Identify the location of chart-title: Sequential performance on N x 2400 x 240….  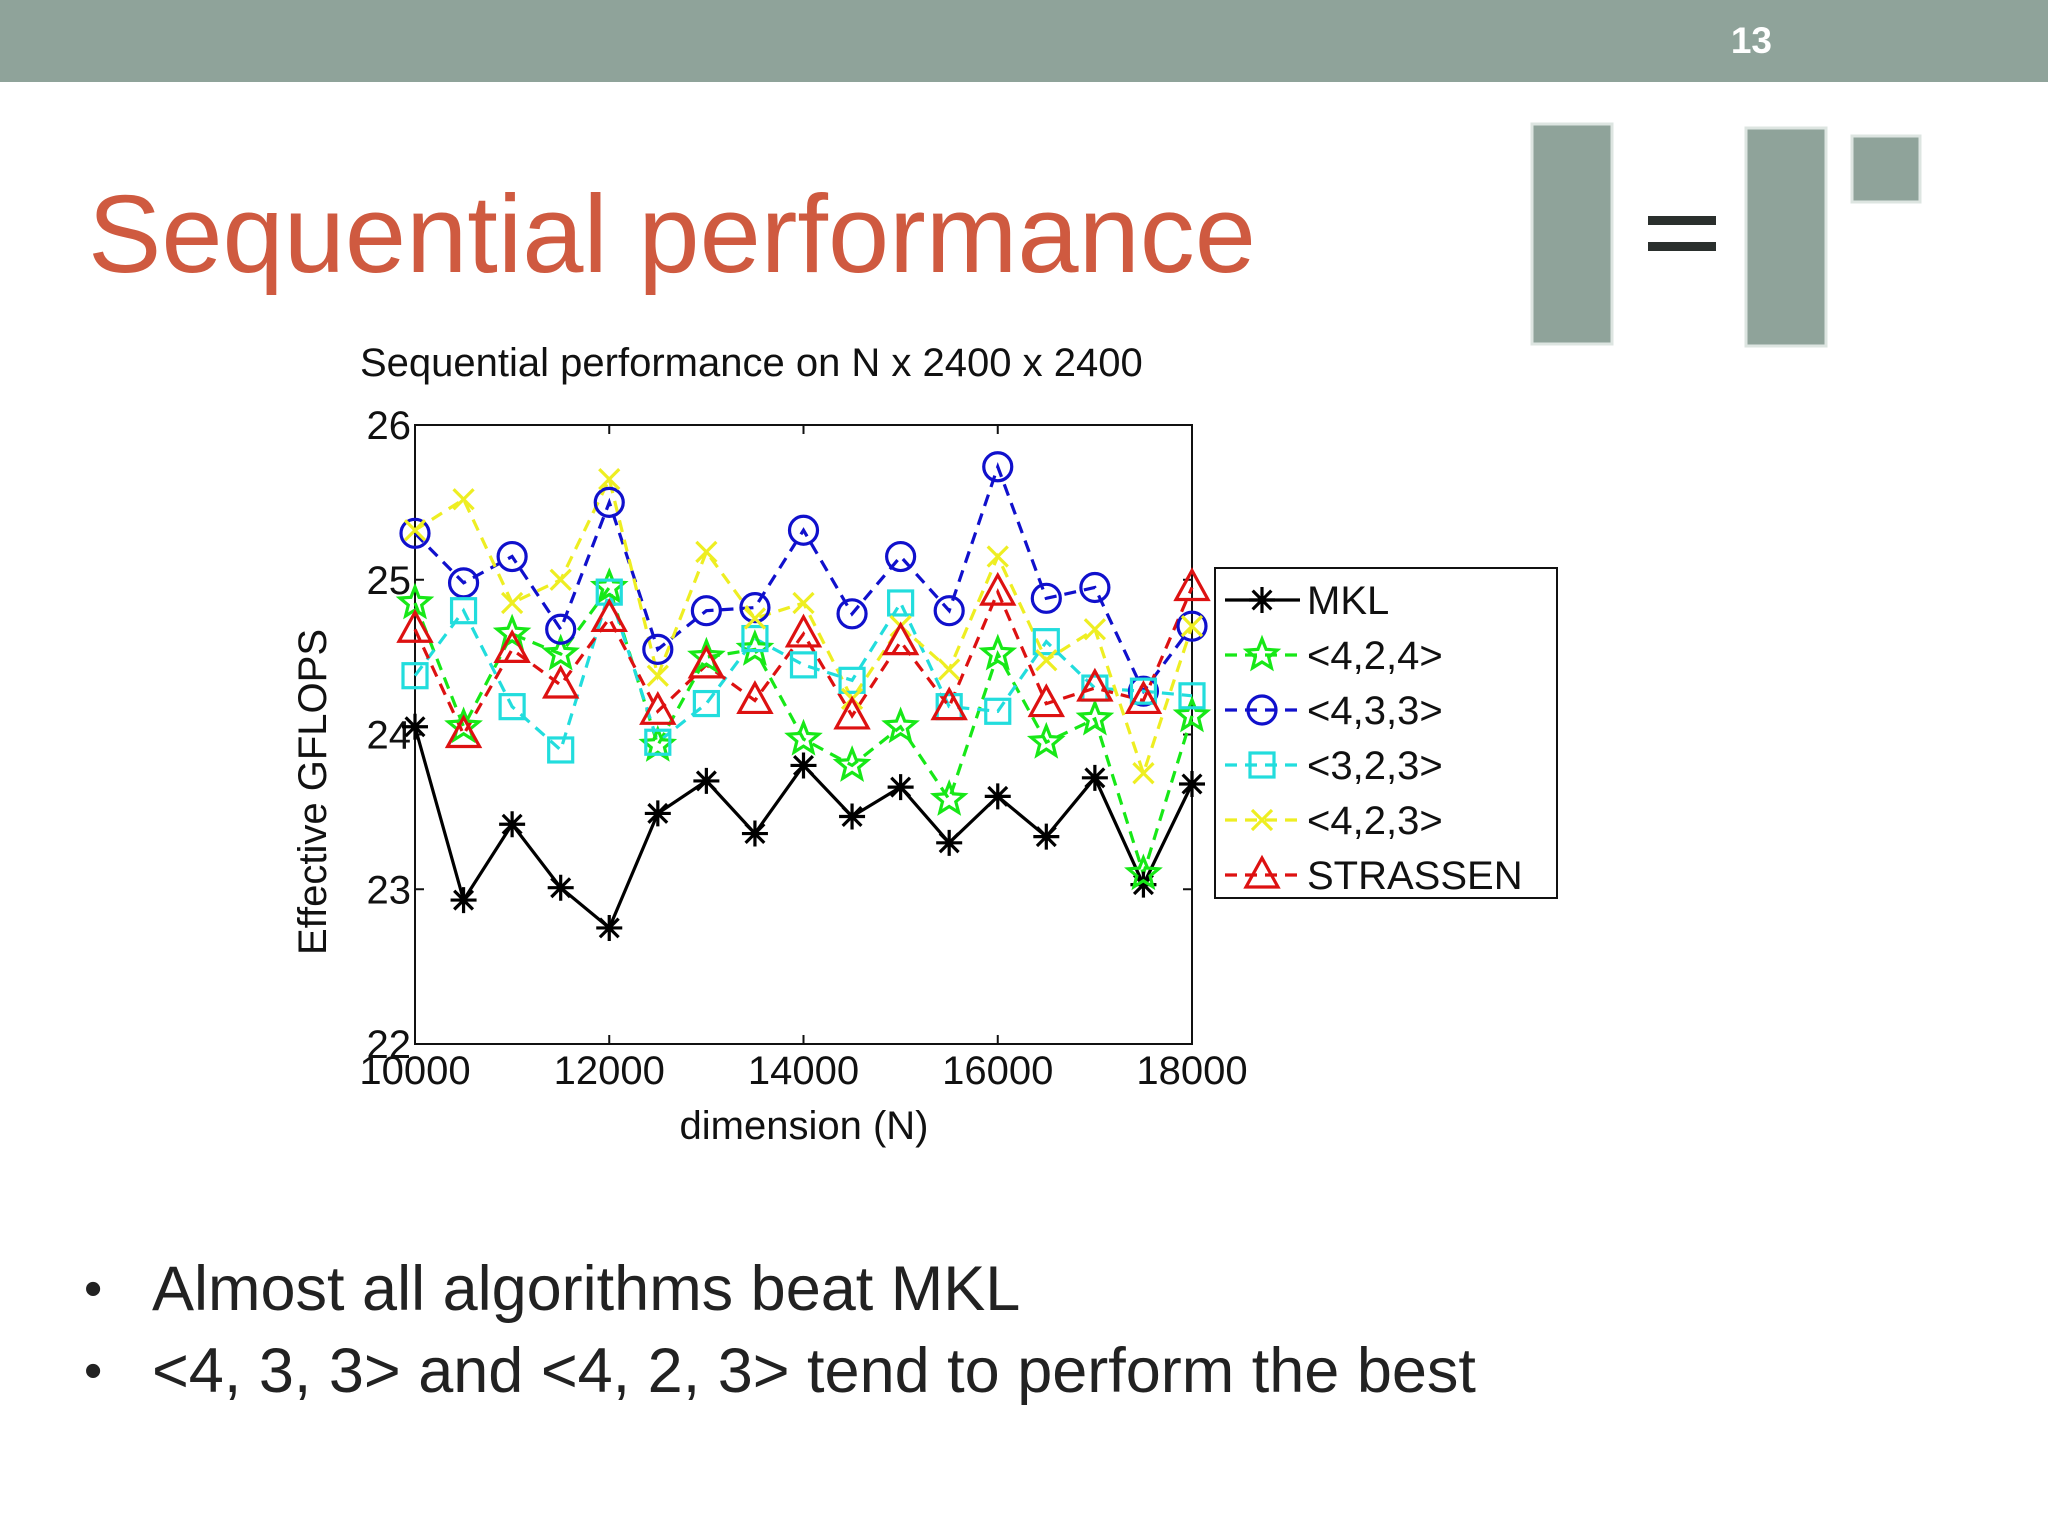
(751, 363).